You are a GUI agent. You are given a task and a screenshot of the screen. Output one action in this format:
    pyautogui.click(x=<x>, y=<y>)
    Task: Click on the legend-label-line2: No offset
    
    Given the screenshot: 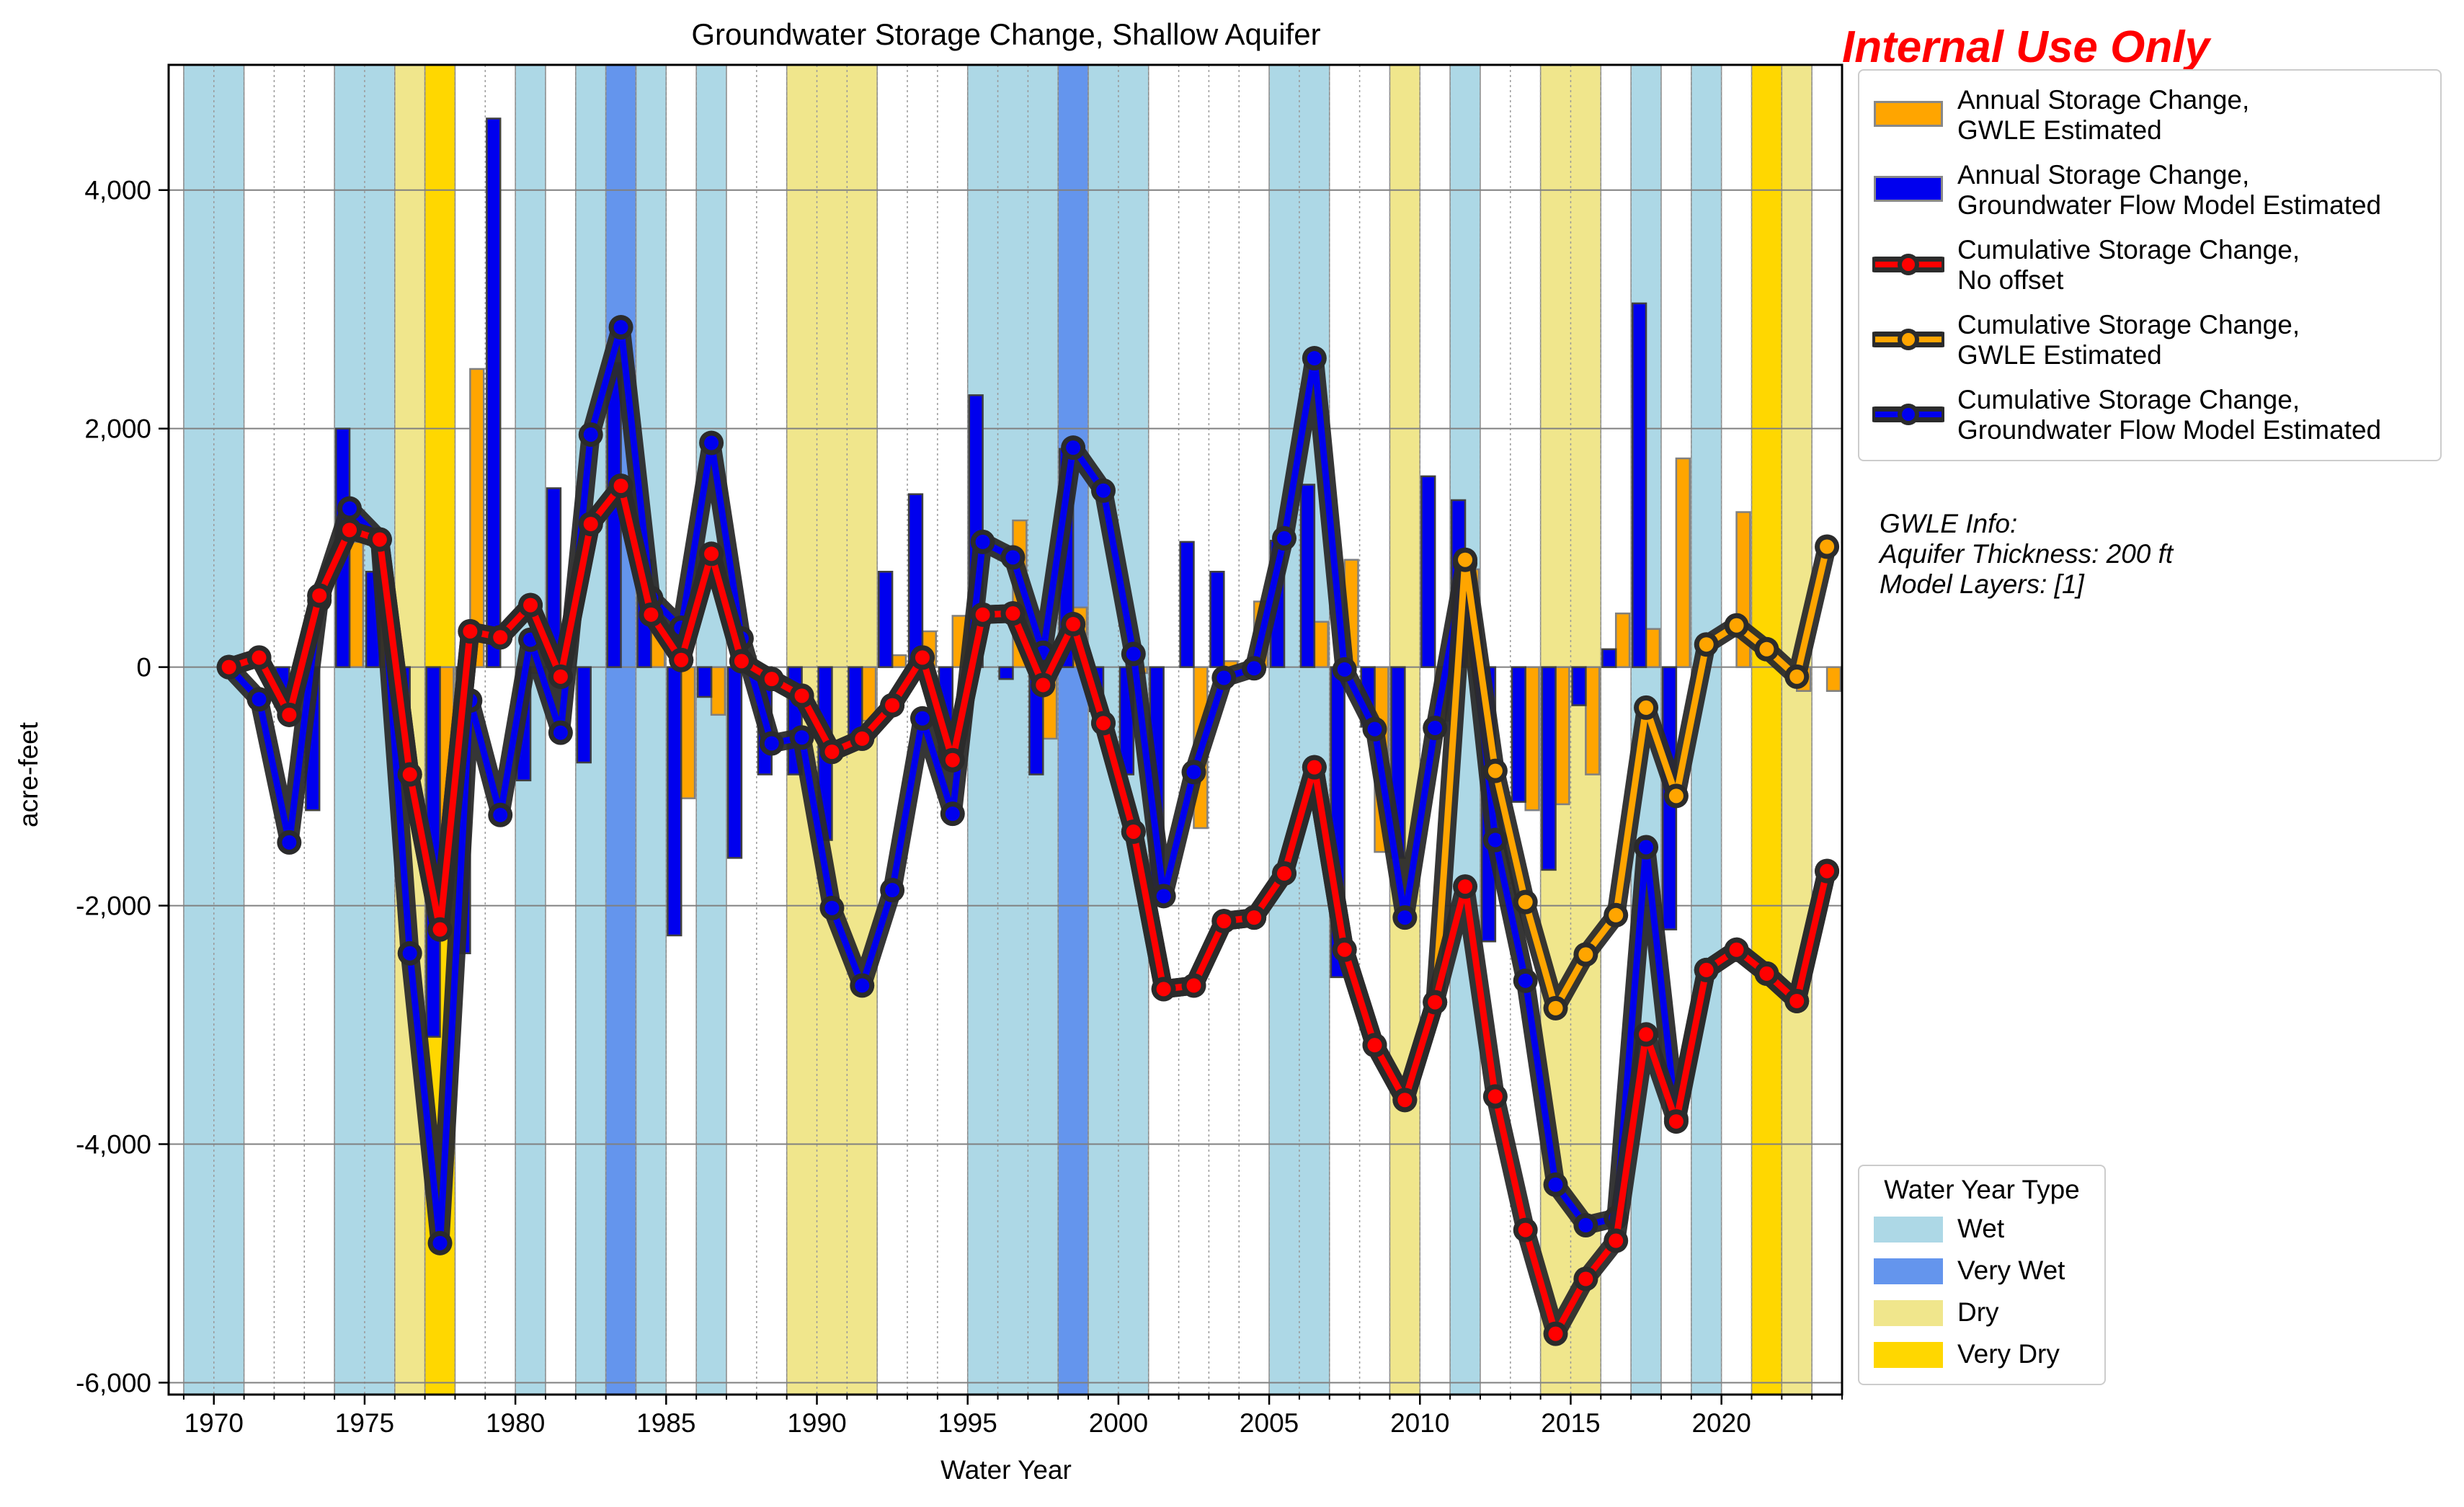 What is the action you would take?
    pyautogui.click(x=2010, y=280)
    